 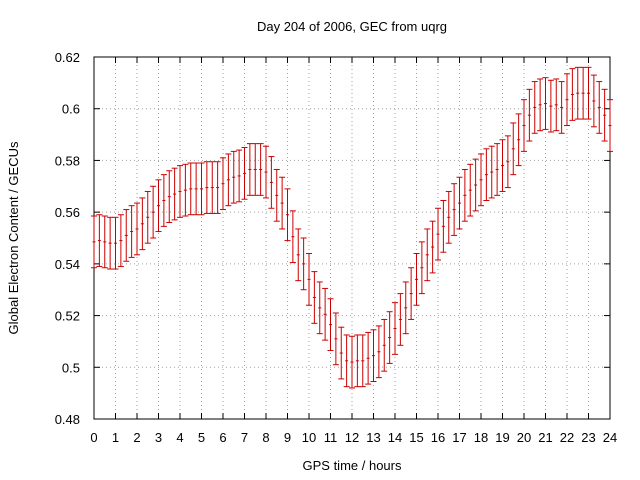 I want to click on y-tick-labels: 0.48 0.5 0.52 0.54 0.56 0.58 0.6 0.62, so click(x=67, y=238).